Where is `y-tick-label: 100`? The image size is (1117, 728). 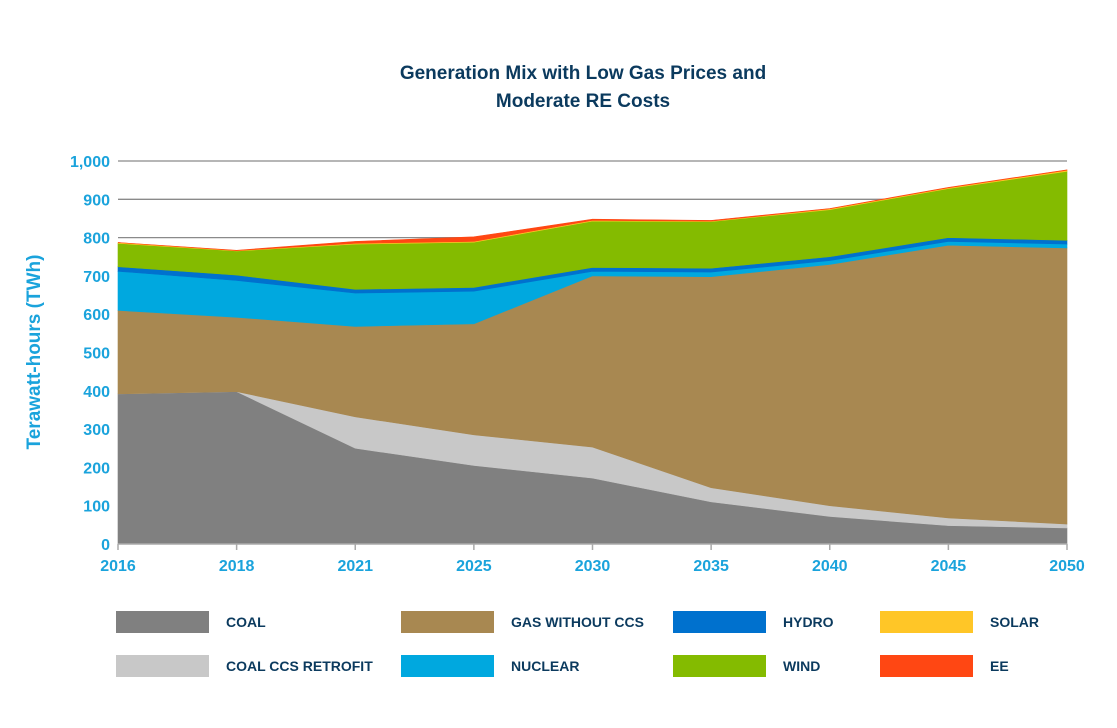 y-tick-label: 100 is located at coordinates (96, 507).